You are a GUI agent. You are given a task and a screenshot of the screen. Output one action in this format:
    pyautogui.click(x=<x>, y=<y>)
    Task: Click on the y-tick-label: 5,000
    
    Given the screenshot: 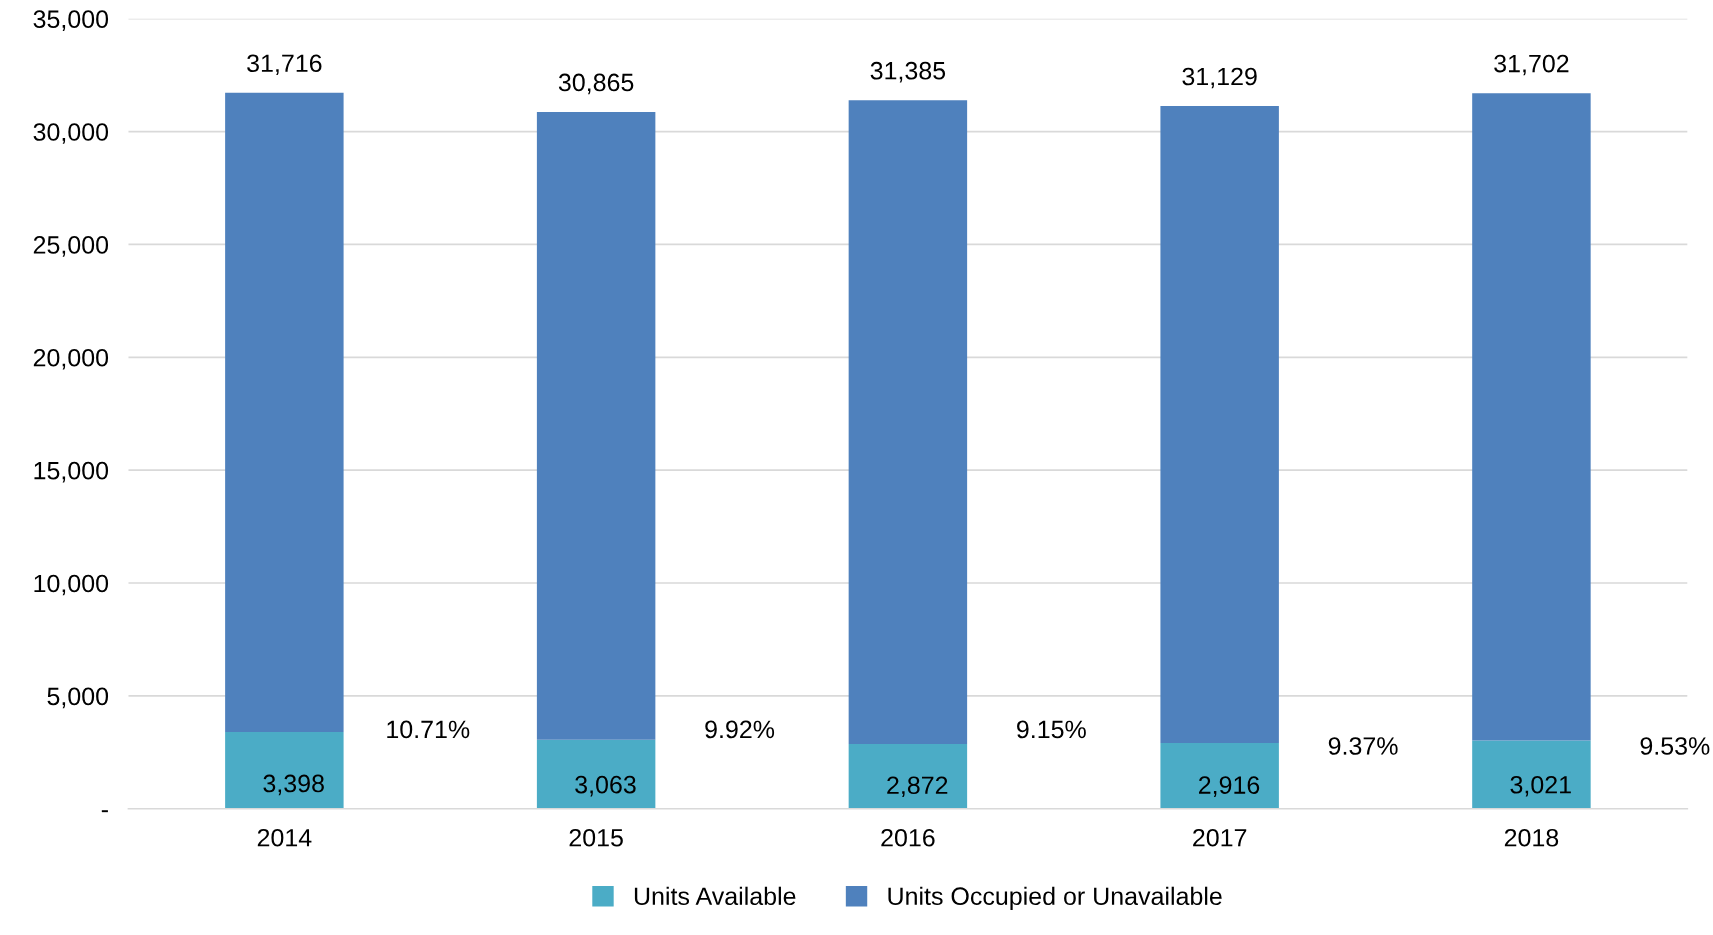 What is the action you would take?
    pyautogui.click(x=78, y=698)
    